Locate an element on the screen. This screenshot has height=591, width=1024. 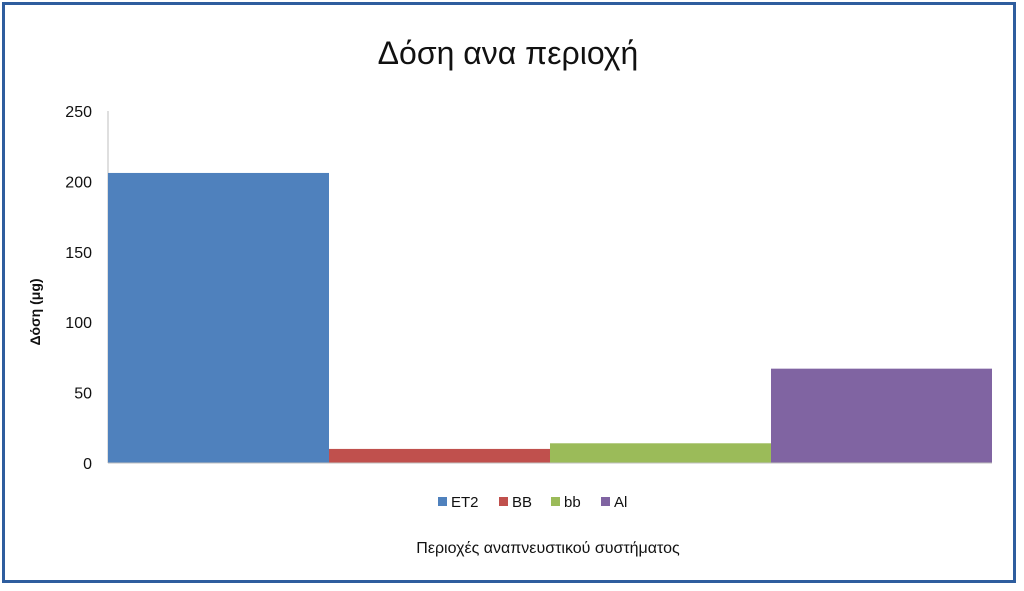
legend-swatch-et2 is located at coordinates (442, 501).